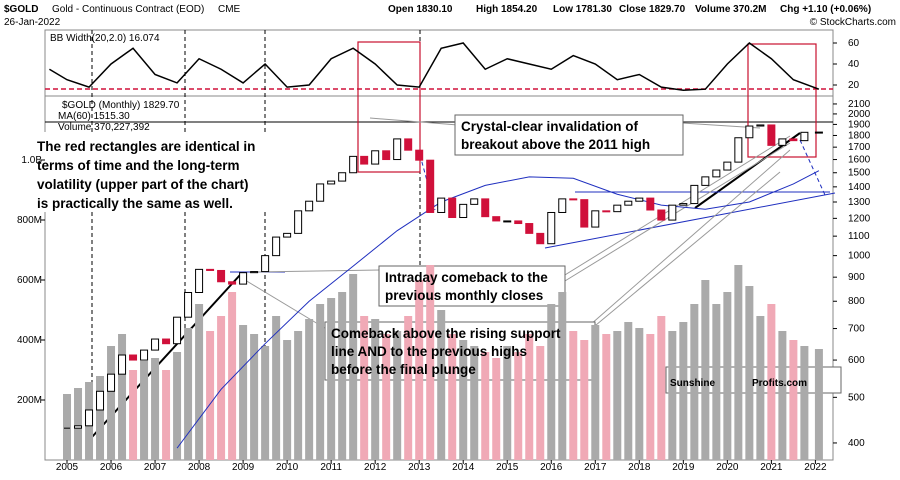 This screenshot has height=480, width=900. I want to click on note-intraday: previous monthly closes, so click(464, 295).